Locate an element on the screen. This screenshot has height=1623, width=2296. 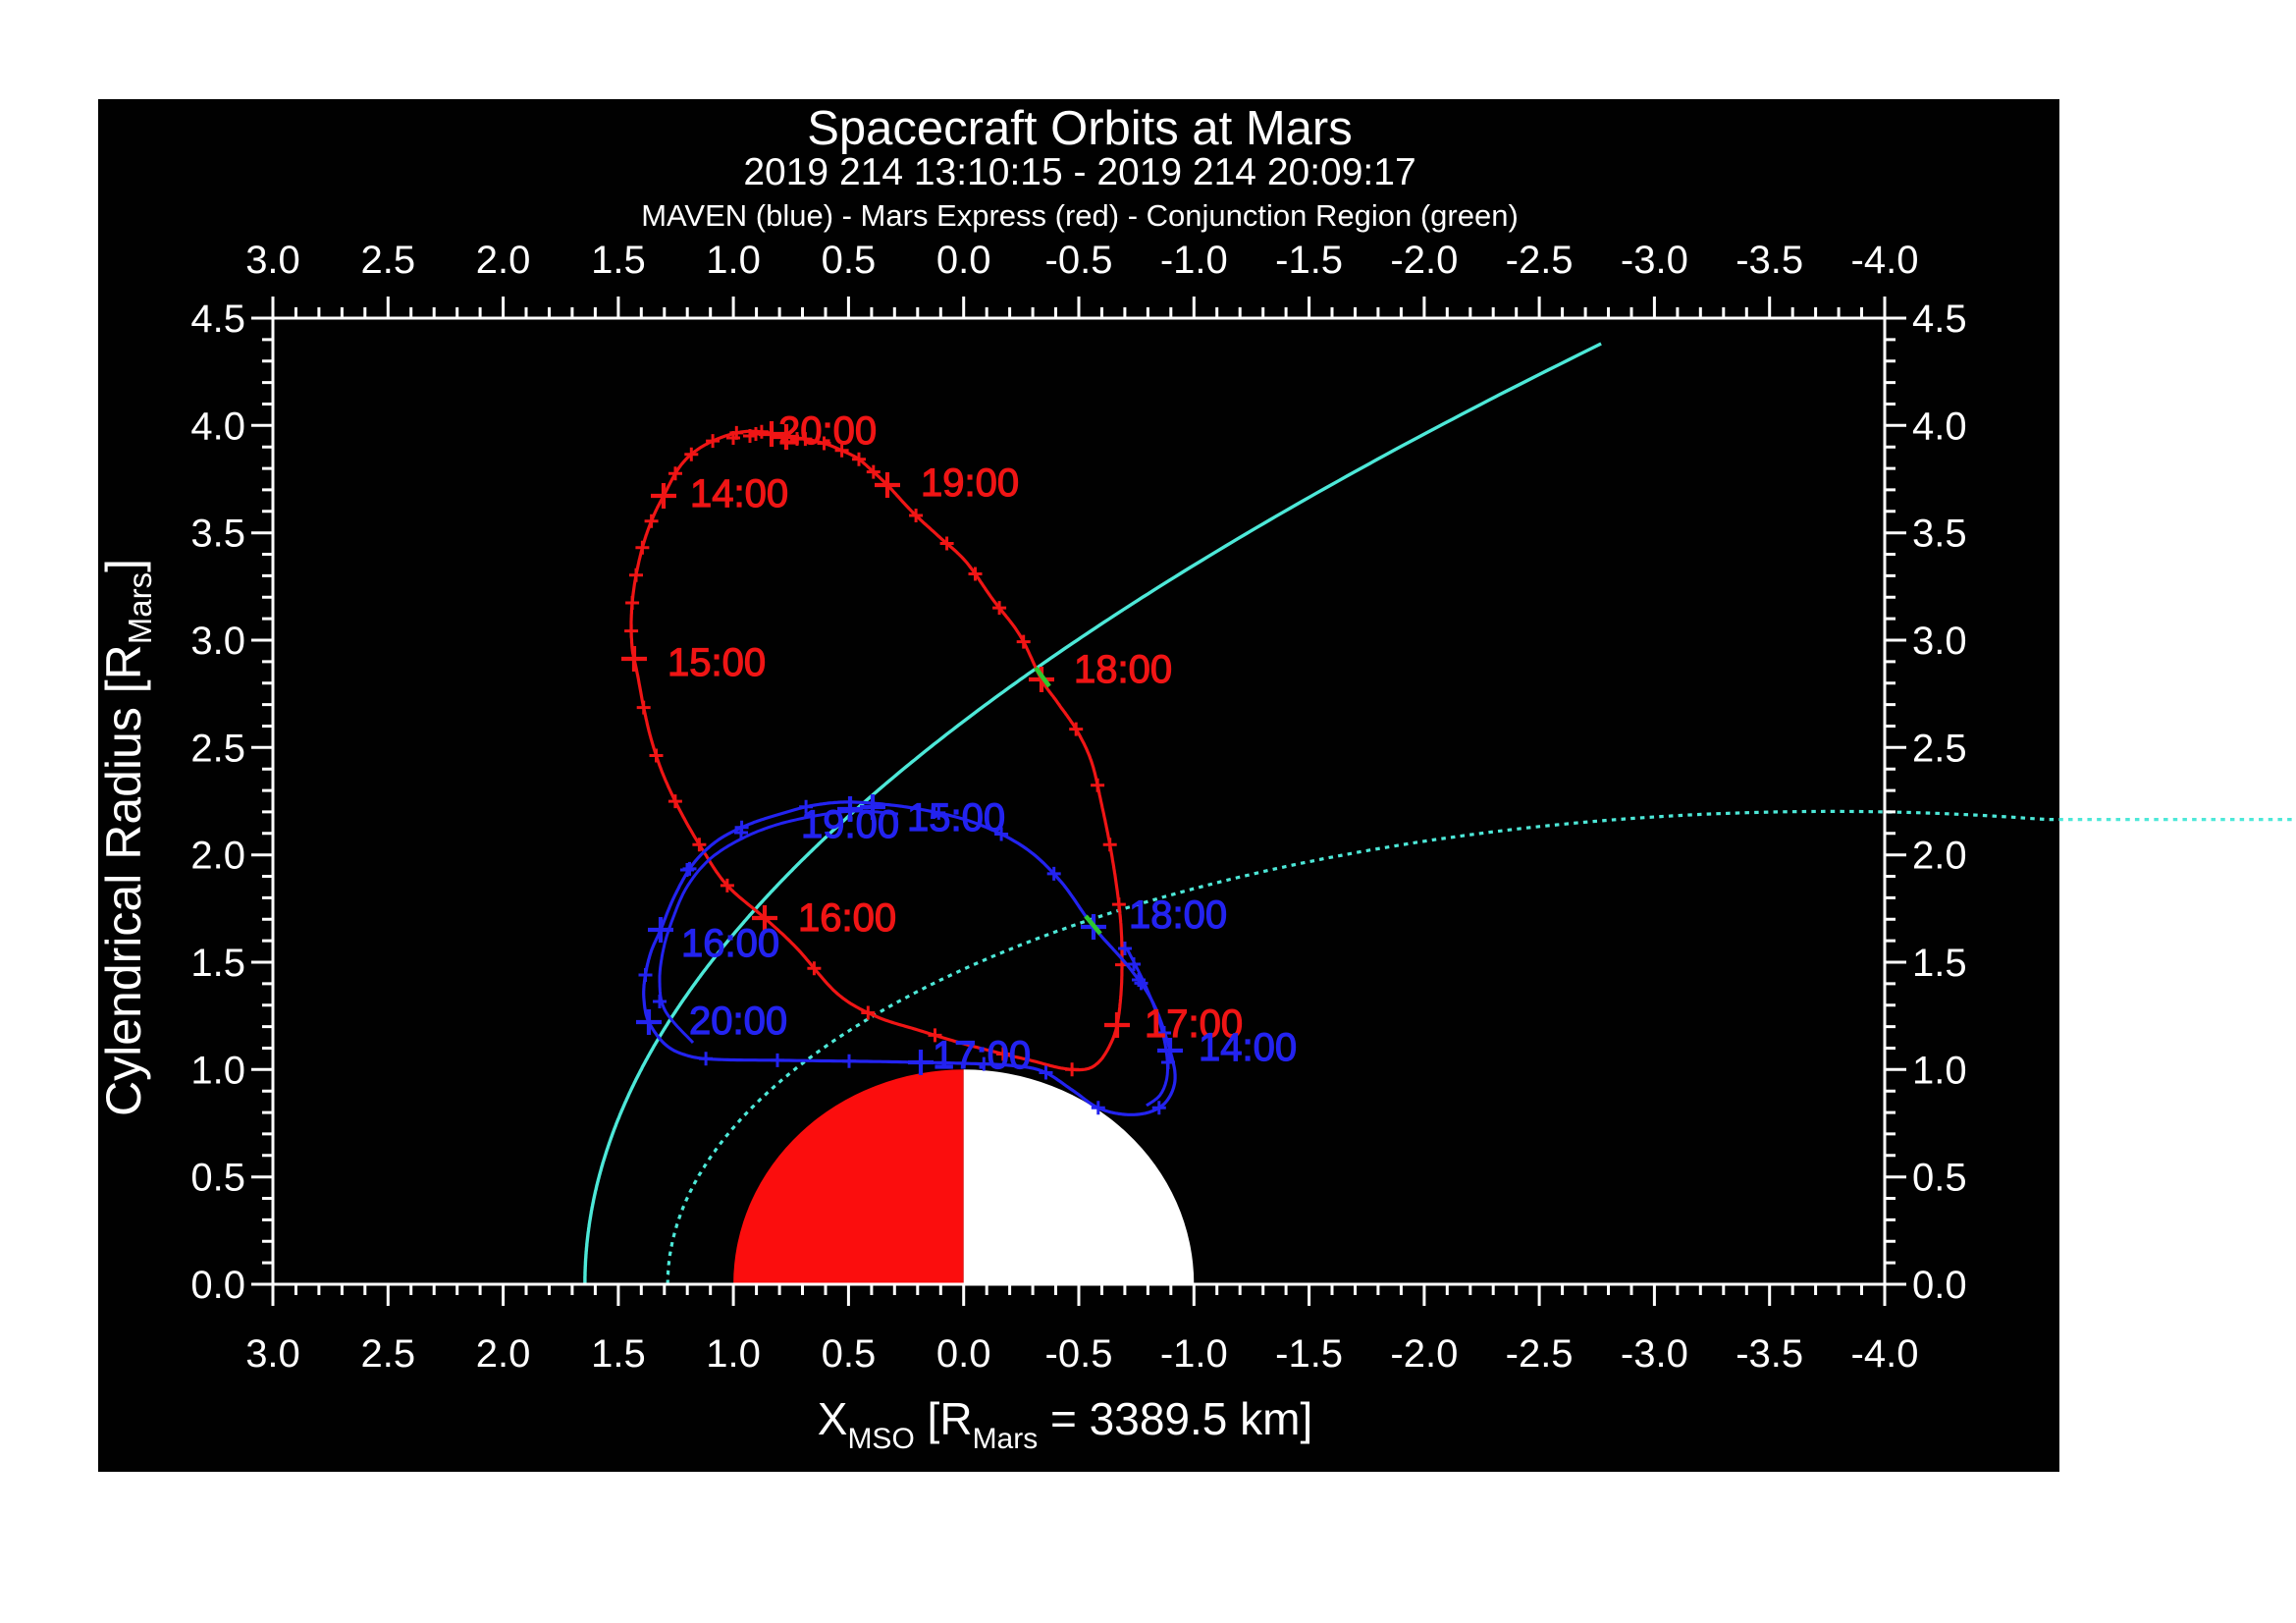
svg-text: Cylendrical Radius [RMars] is located at coordinates (127, 837).